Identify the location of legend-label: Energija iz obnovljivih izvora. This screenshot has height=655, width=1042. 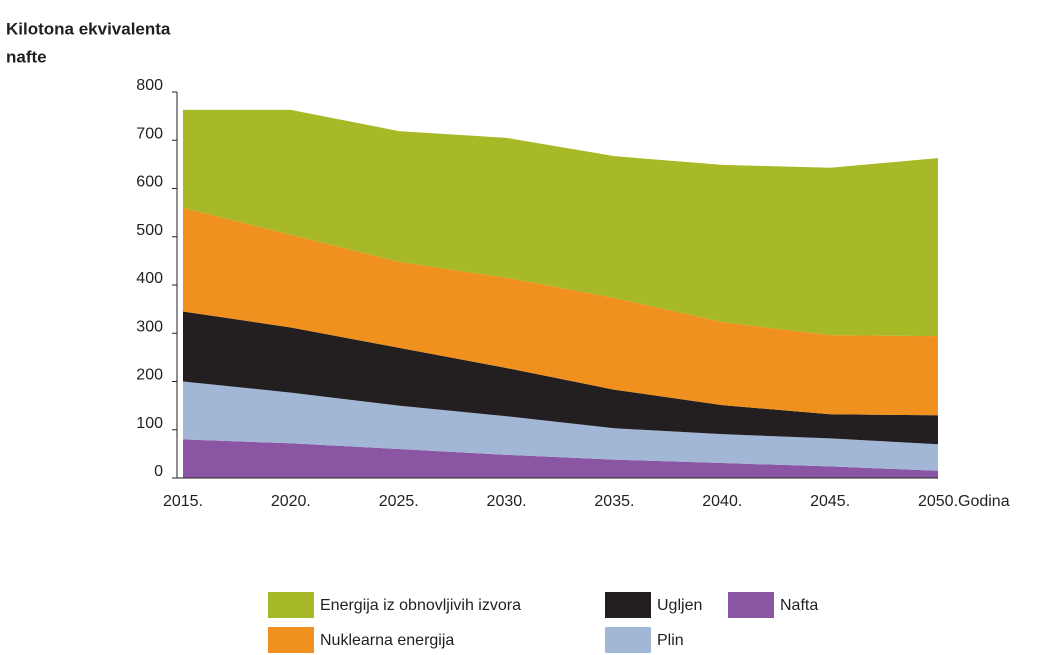
(420, 605).